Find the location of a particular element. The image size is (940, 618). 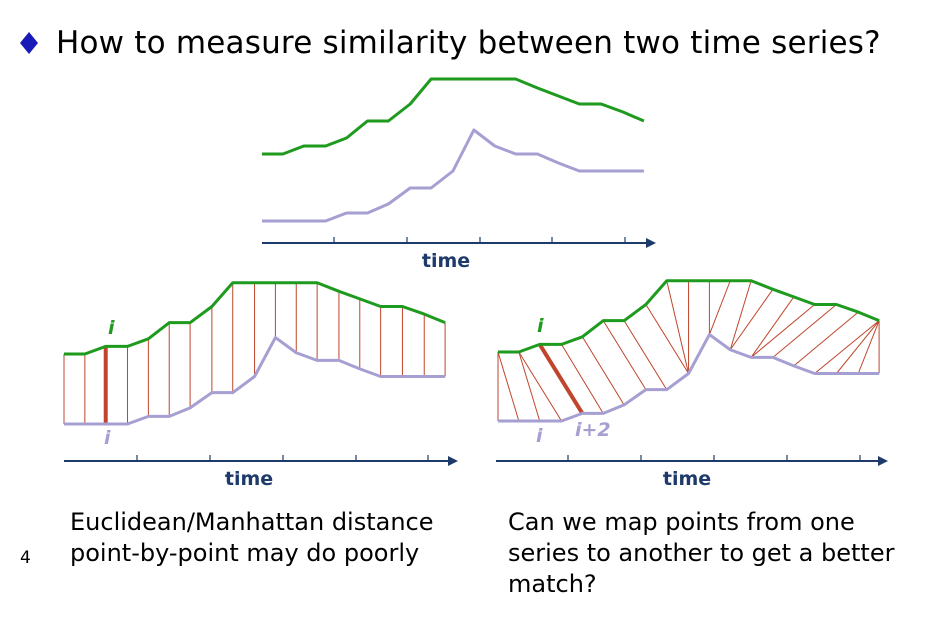

top-time-label: time is located at coordinates (446, 261).